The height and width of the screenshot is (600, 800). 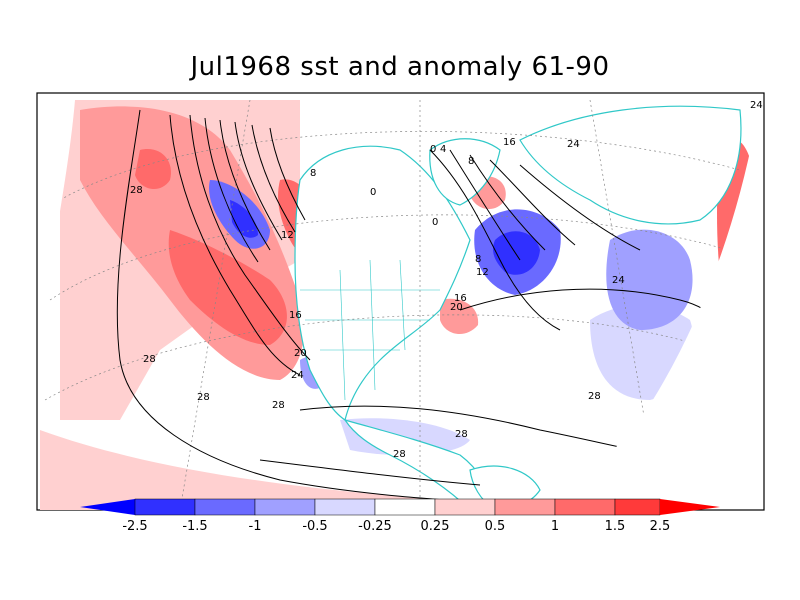 What do you see at coordinates (495, 526) in the screenshot?
I see `colorbar-label: 0.5` at bounding box center [495, 526].